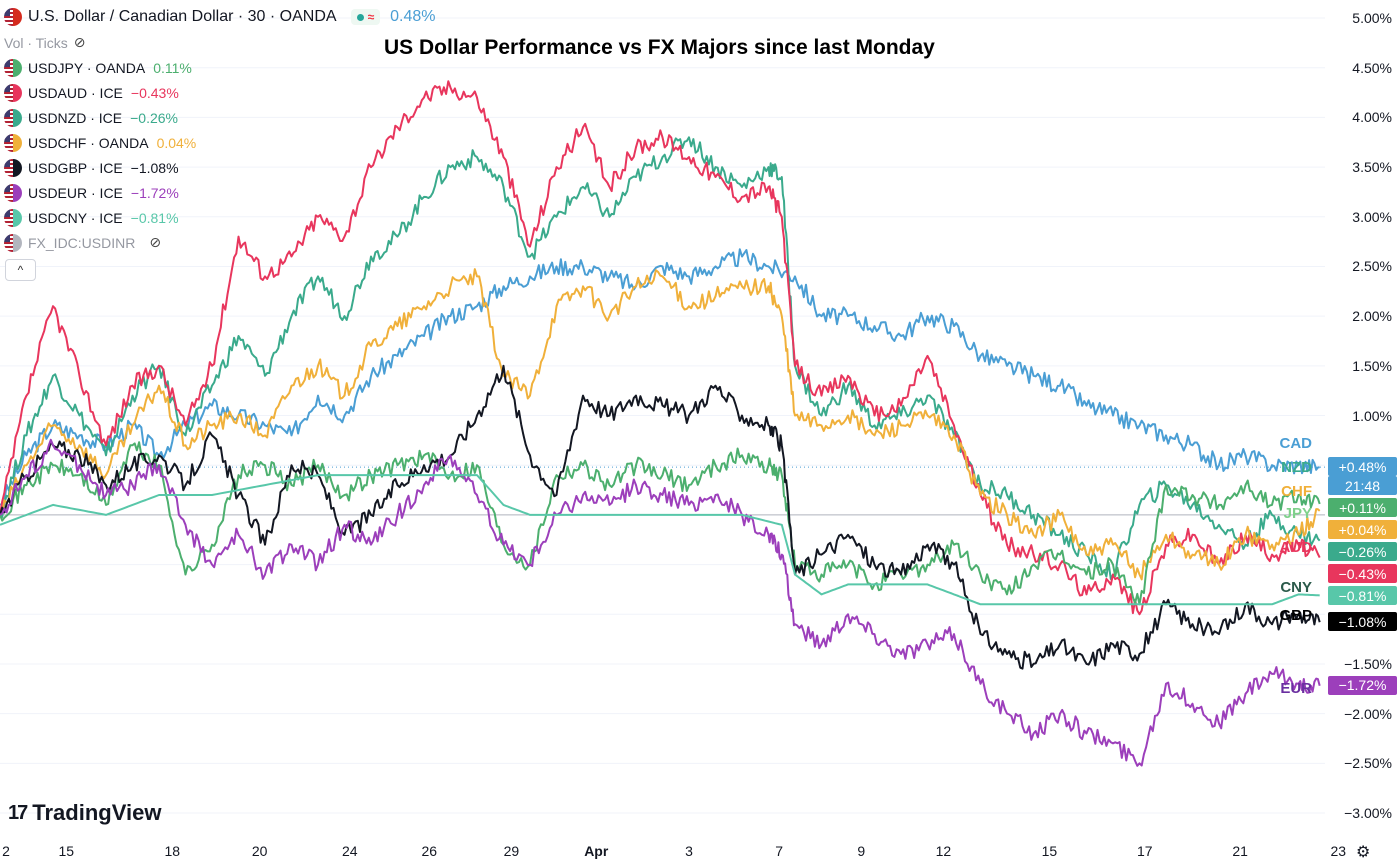 The height and width of the screenshot is (864, 1400). Describe the element at coordinates (511, 851) in the screenshot. I see `x-tick-label: 29` at that location.